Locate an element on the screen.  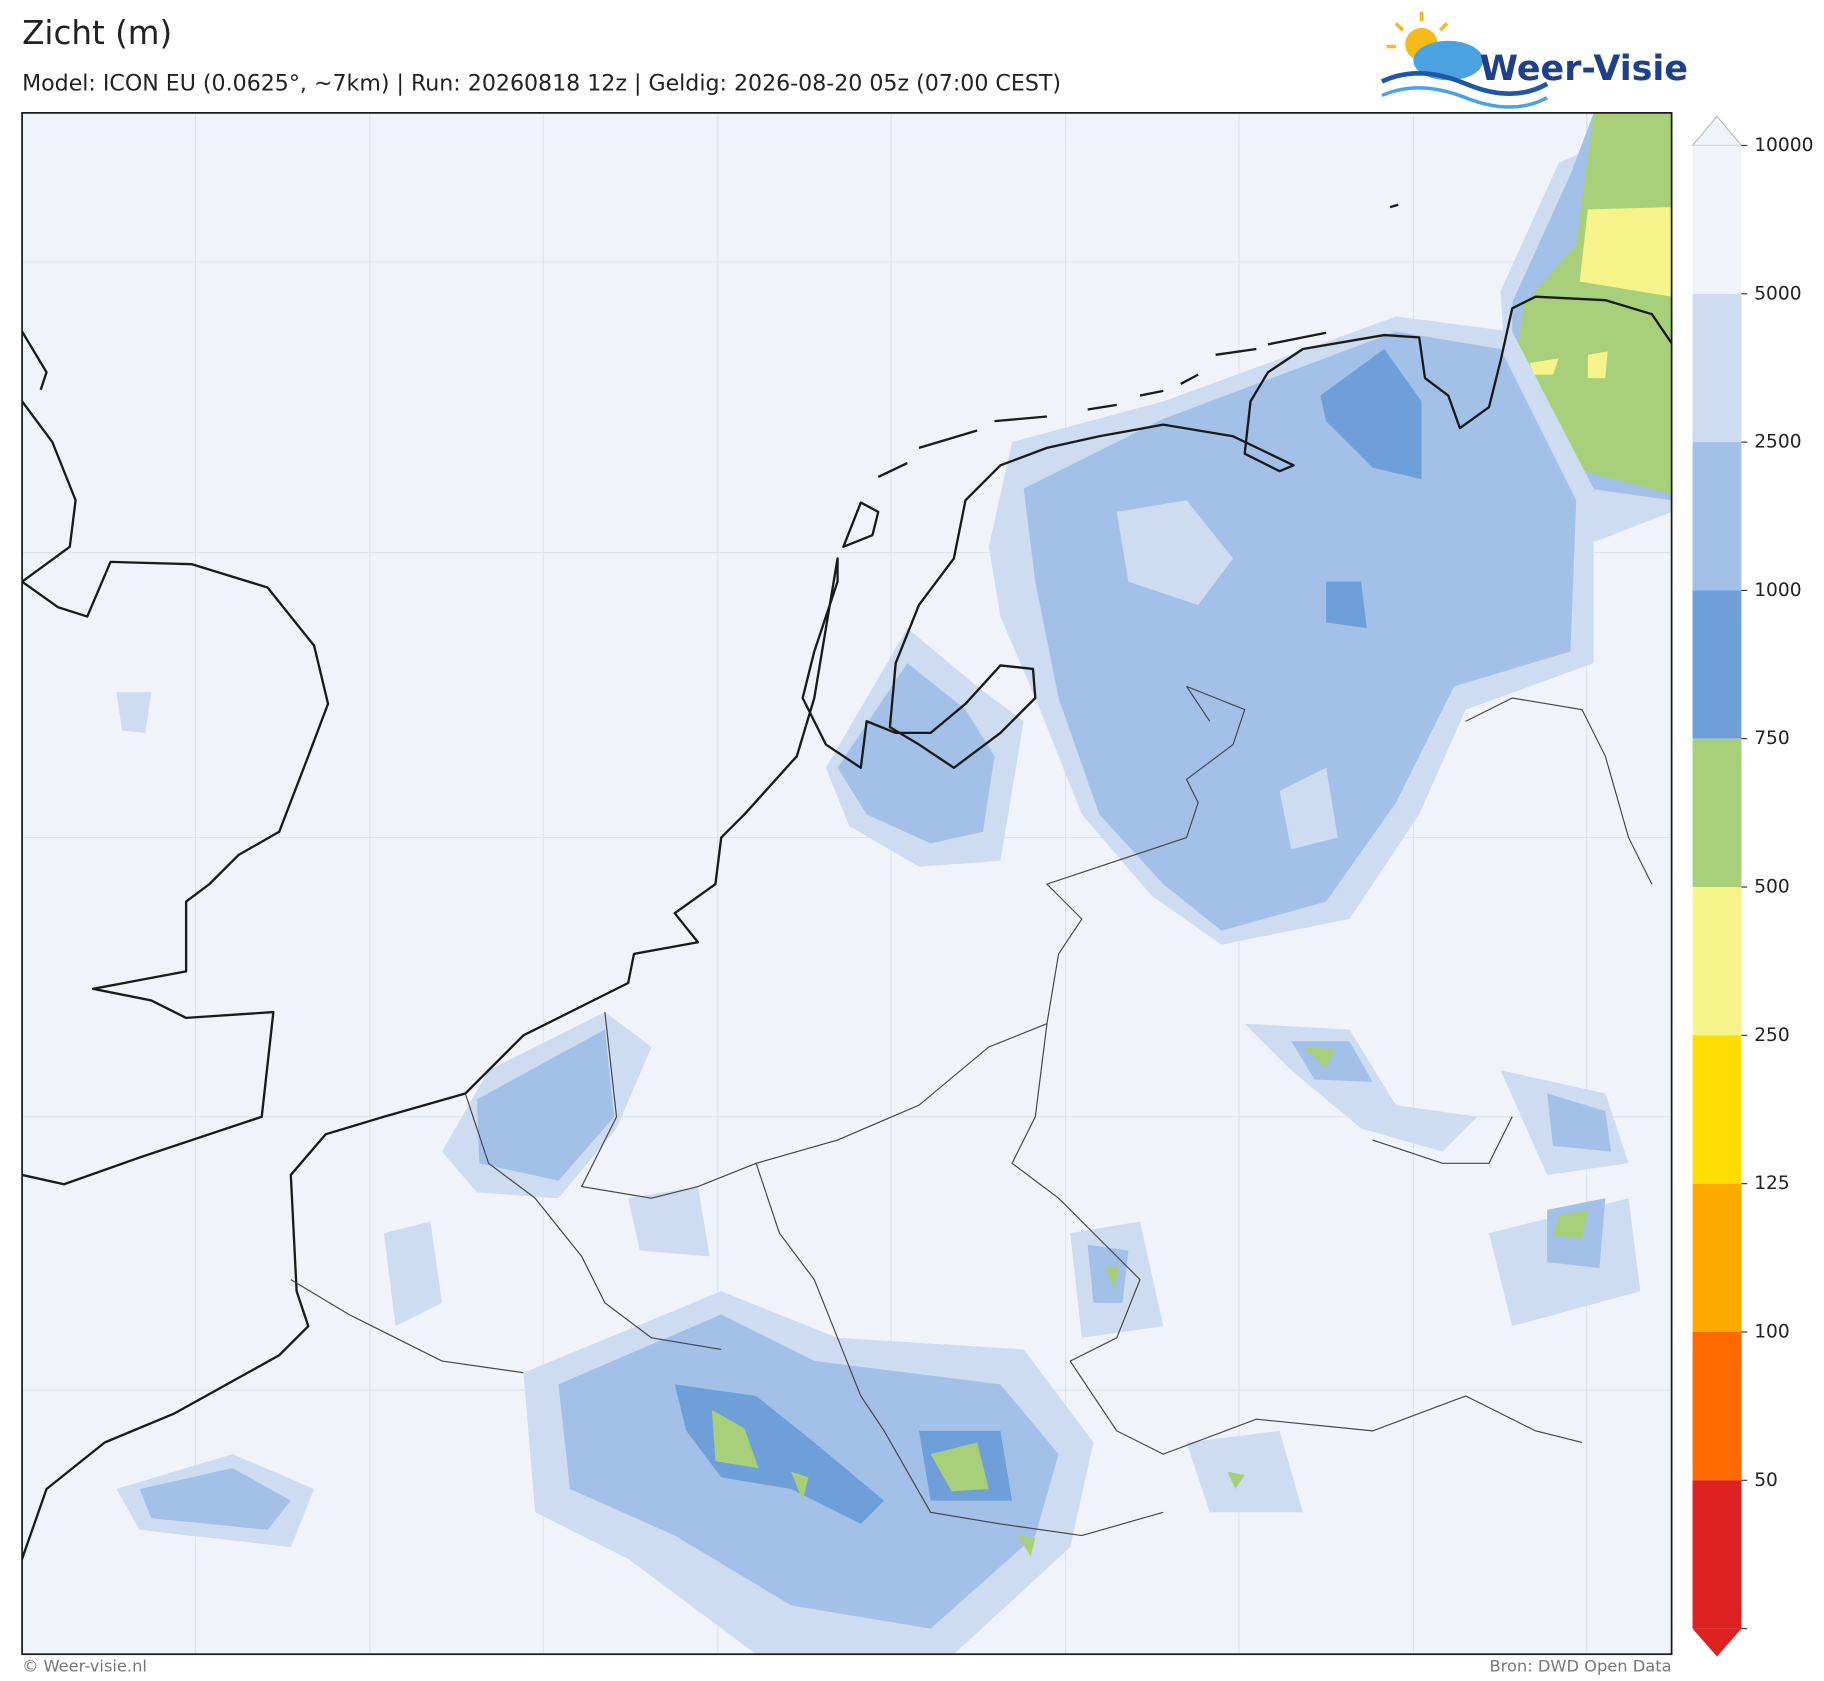
title: Zicht (m) is located at coordinates (97, 33).